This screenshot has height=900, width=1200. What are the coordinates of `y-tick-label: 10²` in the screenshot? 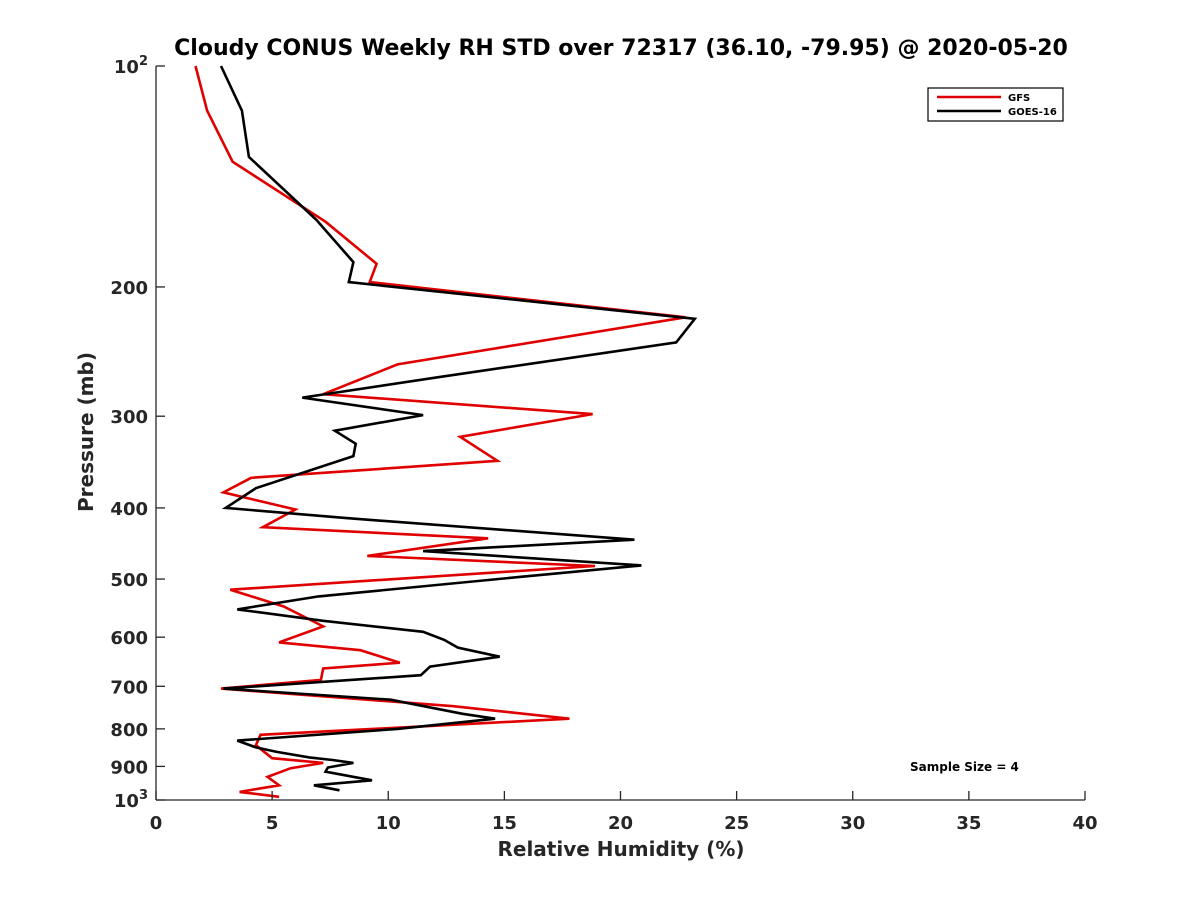 It's located at (131, 66).